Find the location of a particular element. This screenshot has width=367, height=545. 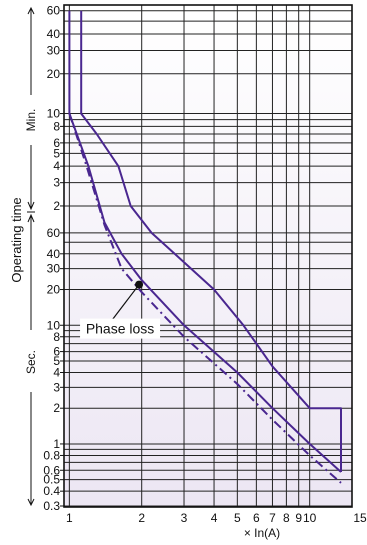

y-tick-label: 0.4 is located at coordinates (51, 491).